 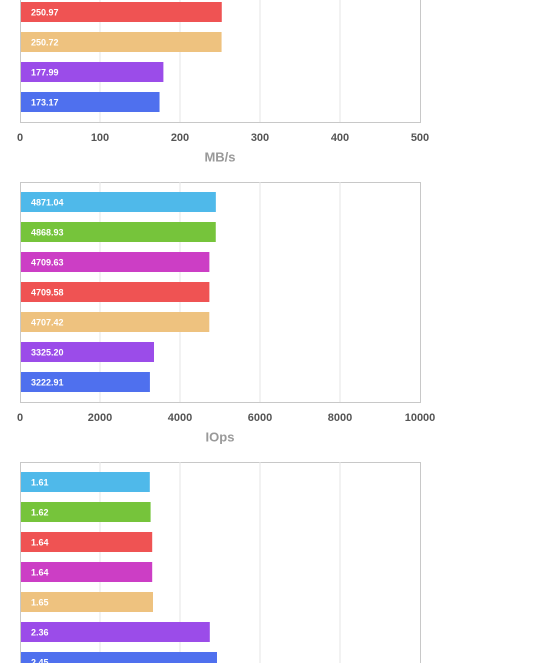 What do you see at coordinates (340, 138) in the screenshot?
I see `x-tick-label: 400` at bounding box center [340, 138].